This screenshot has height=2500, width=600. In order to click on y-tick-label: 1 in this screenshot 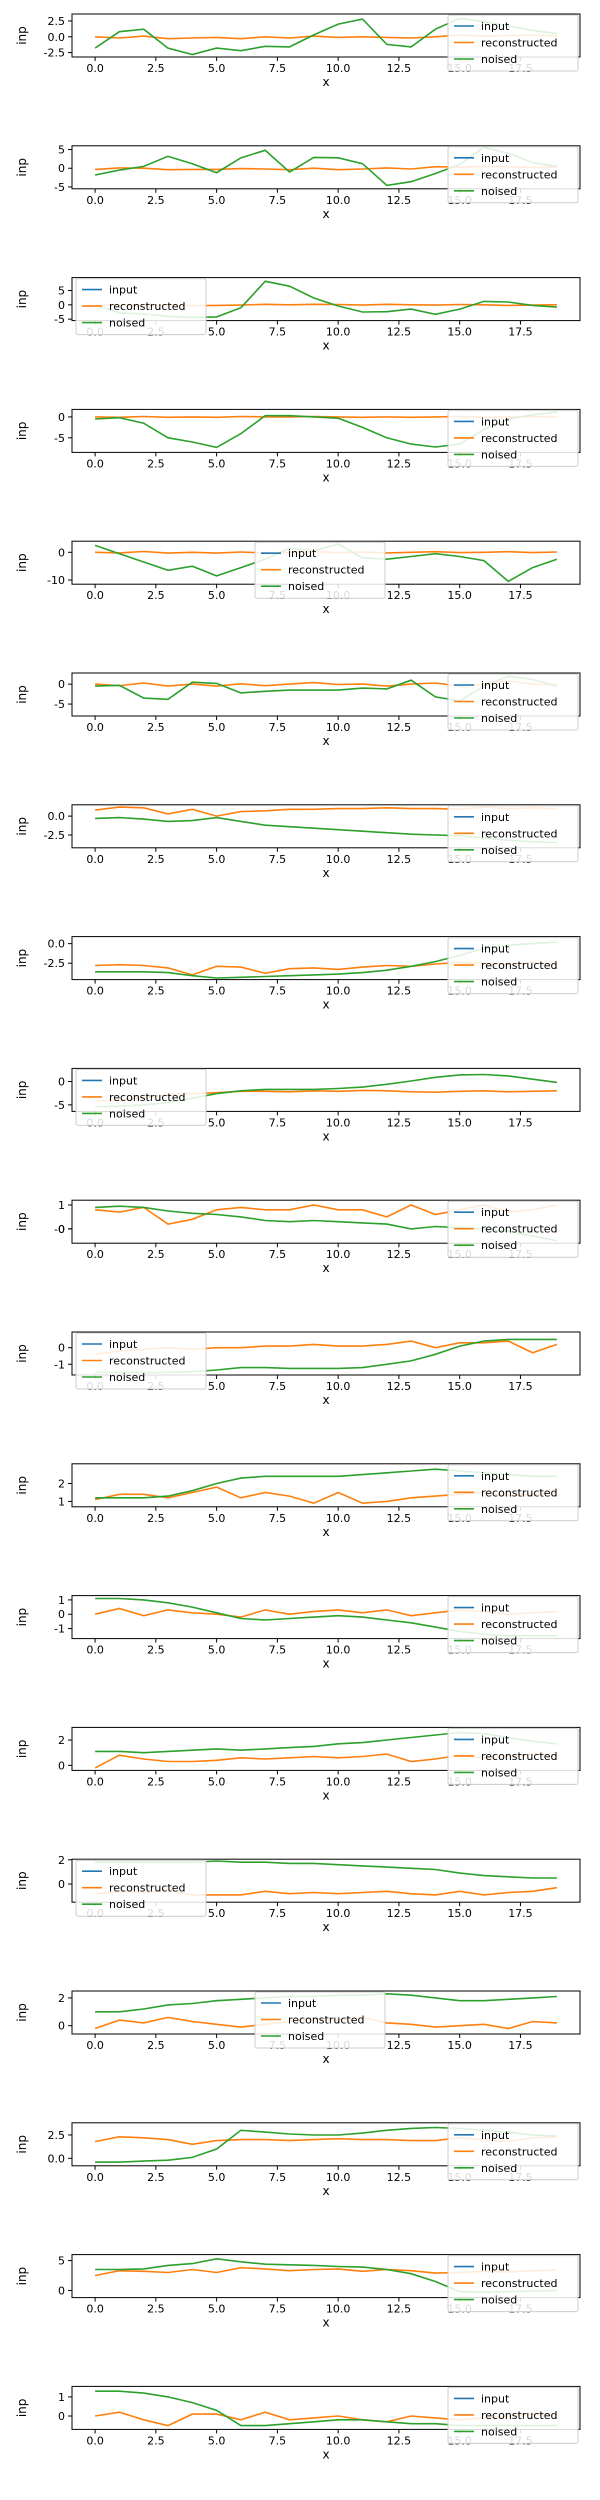, I will do `click(61, 1501)`.